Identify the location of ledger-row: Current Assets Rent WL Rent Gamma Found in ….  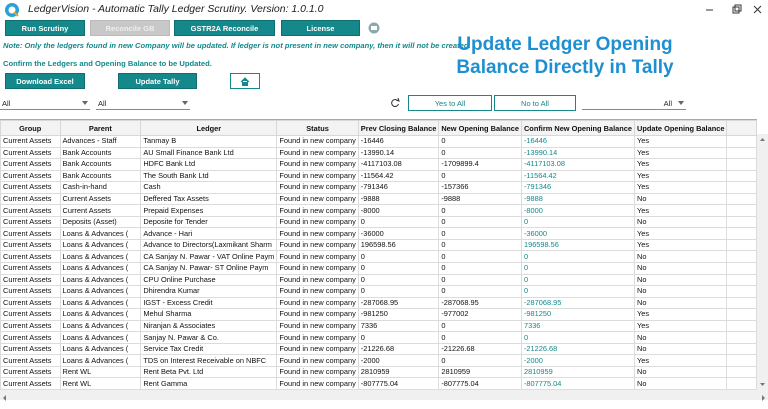
(378, 384).